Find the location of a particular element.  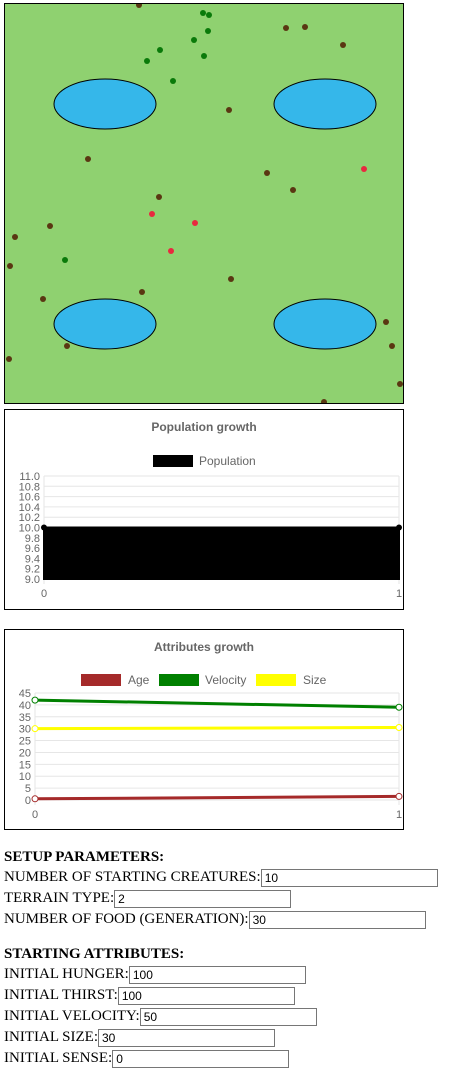

field-initial-size: INITIAL SIZE: is located at coordinates (230, 1037).